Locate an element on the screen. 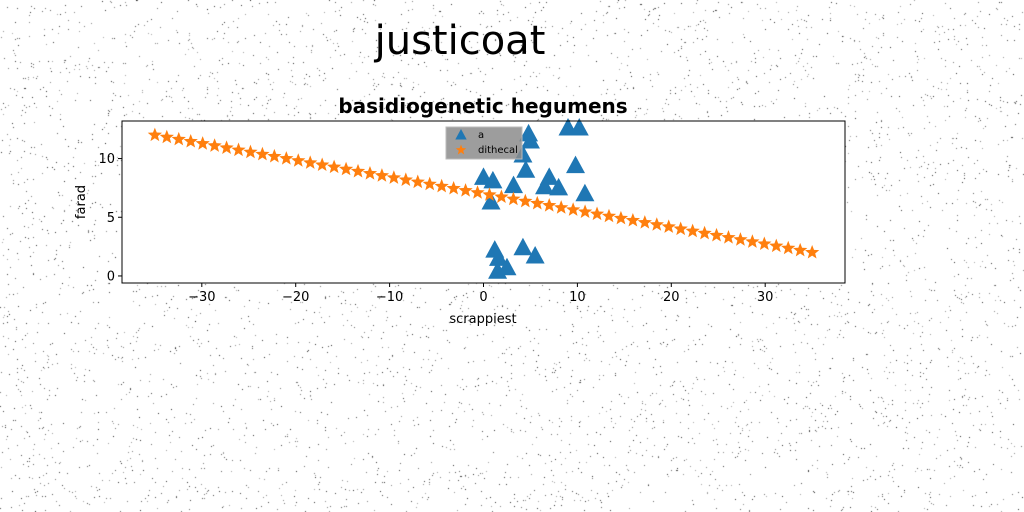 This screenshot has width=1024, height=512. figure-title: justicoat is located at coordinates (460, 41).